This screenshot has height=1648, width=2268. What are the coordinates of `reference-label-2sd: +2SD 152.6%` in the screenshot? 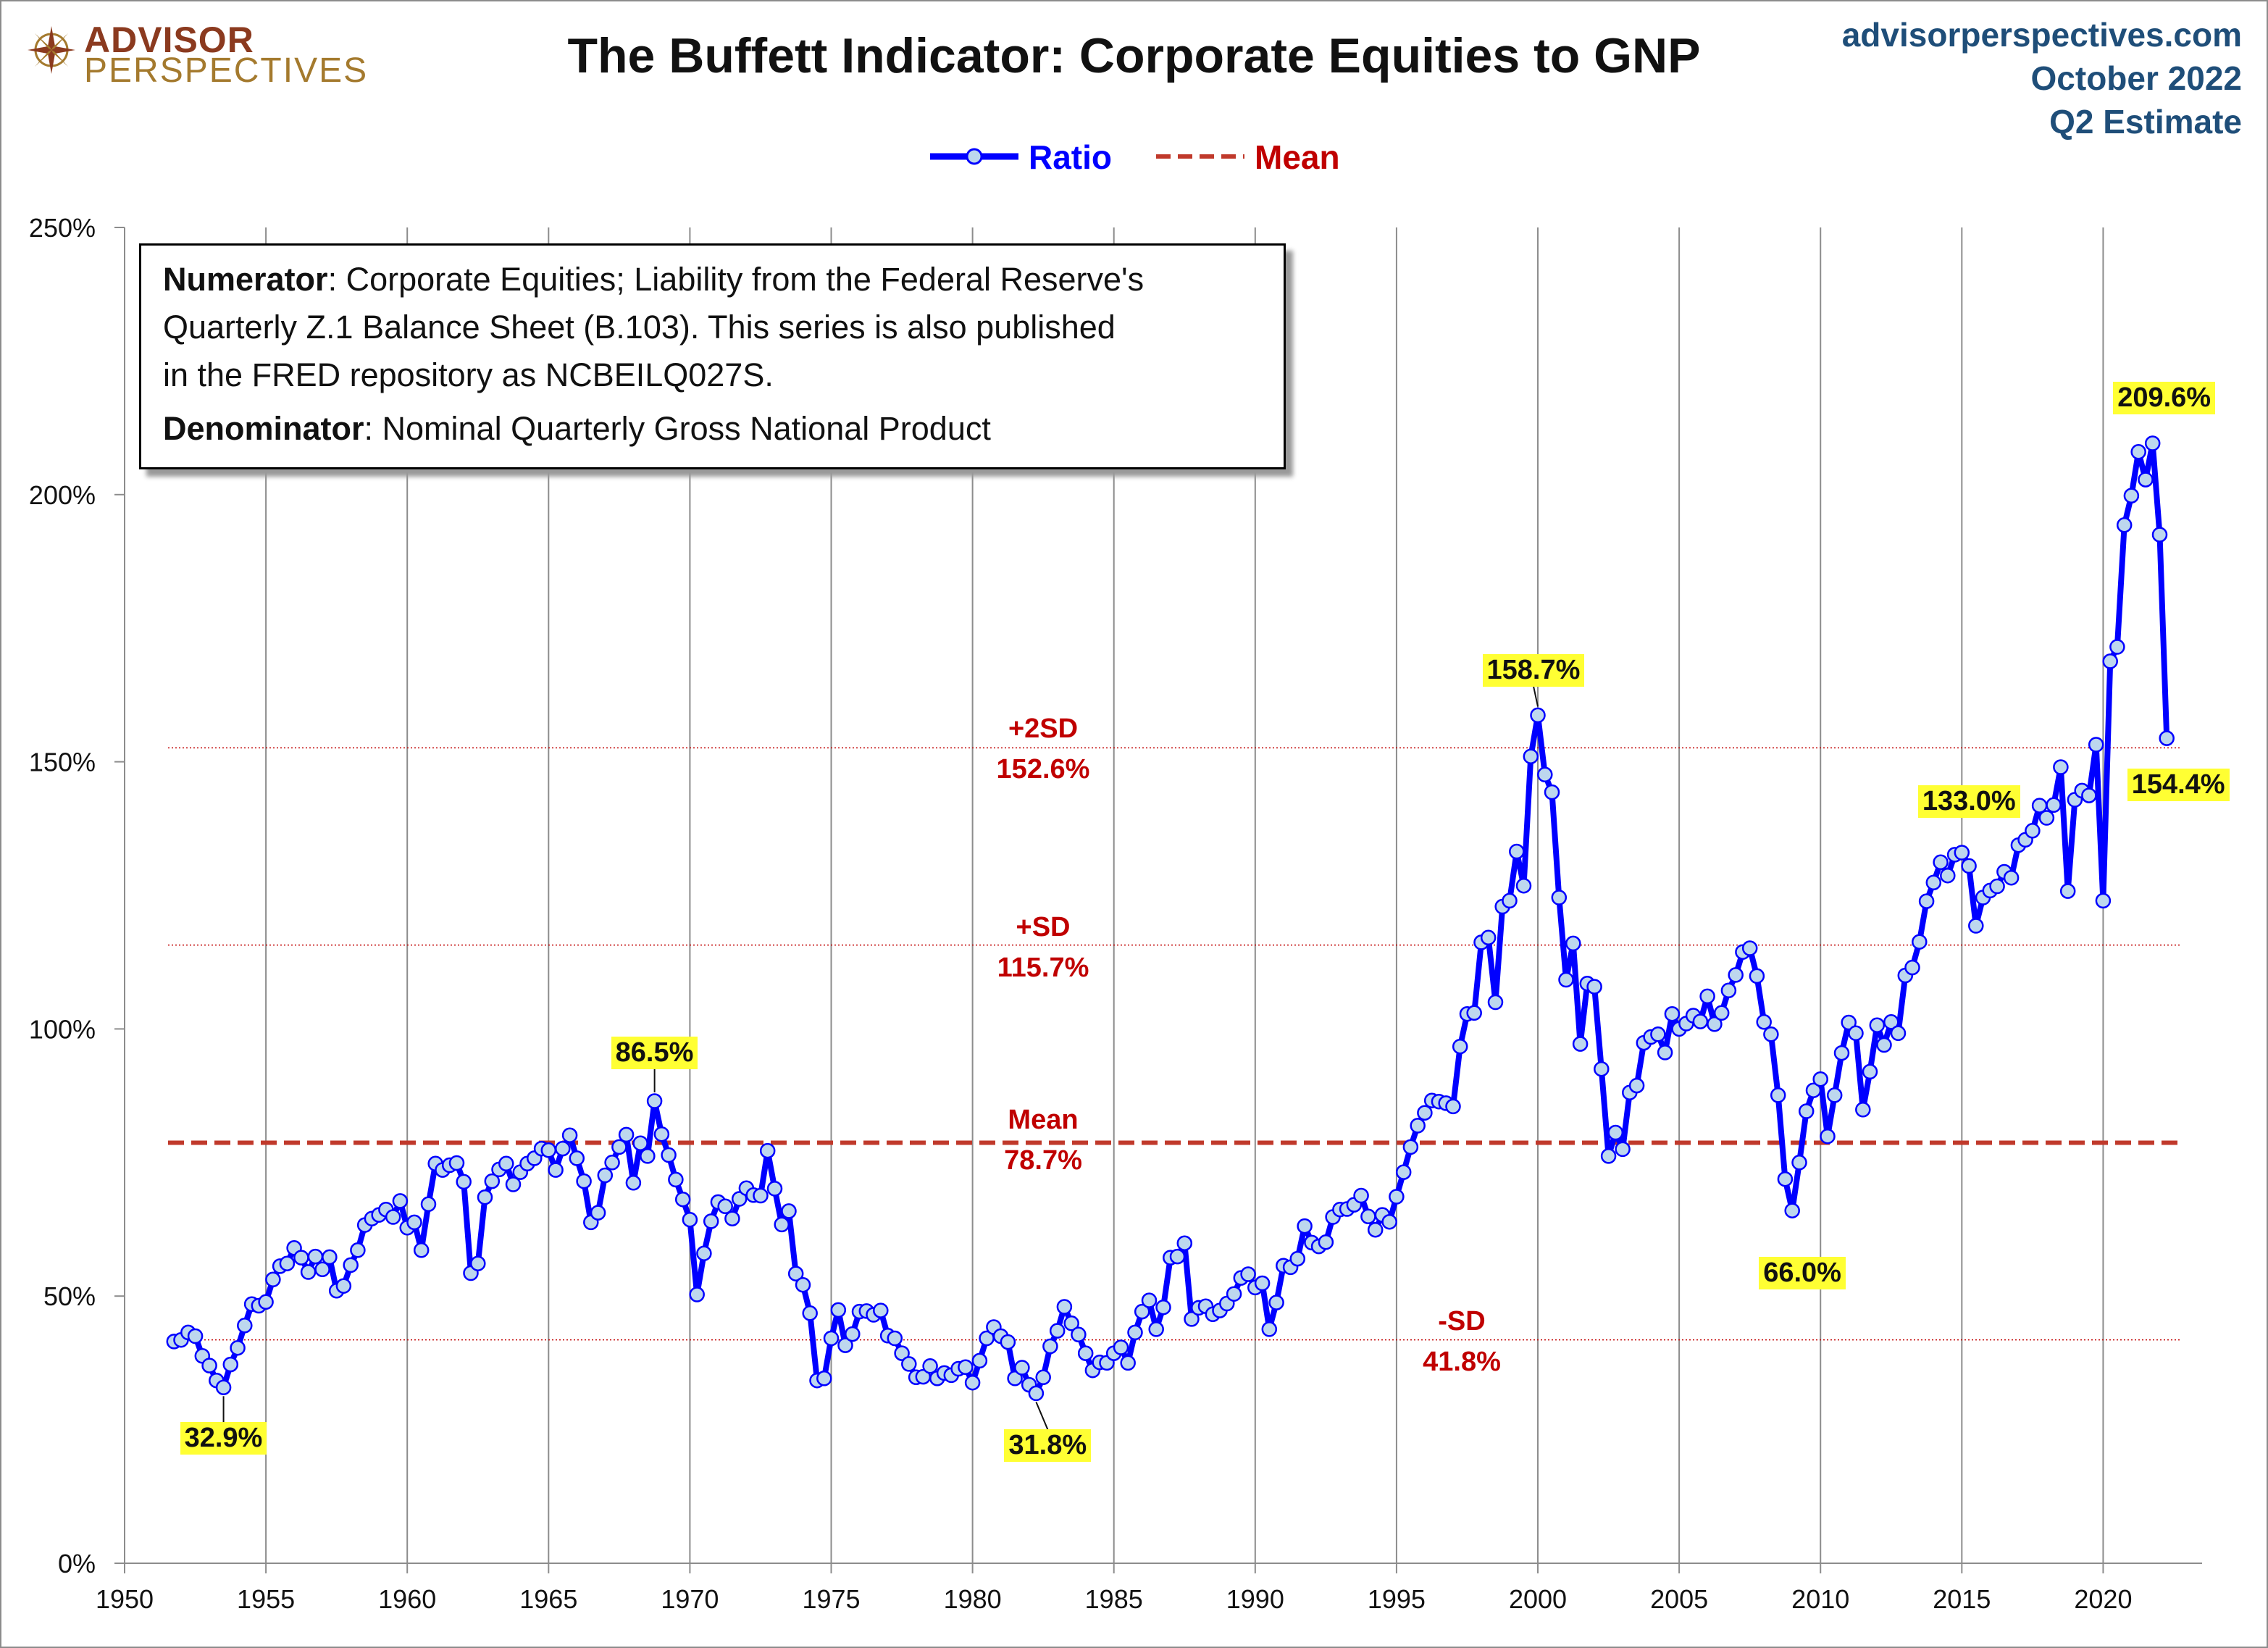 It's located at (1043, 749).